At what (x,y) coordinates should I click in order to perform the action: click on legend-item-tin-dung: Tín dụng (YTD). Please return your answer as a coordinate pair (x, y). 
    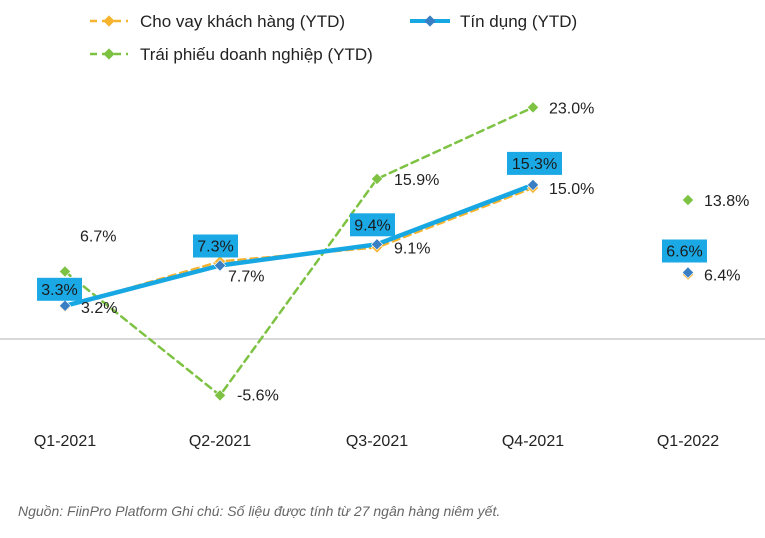
    Looking at the image, I should click on (493, 21).